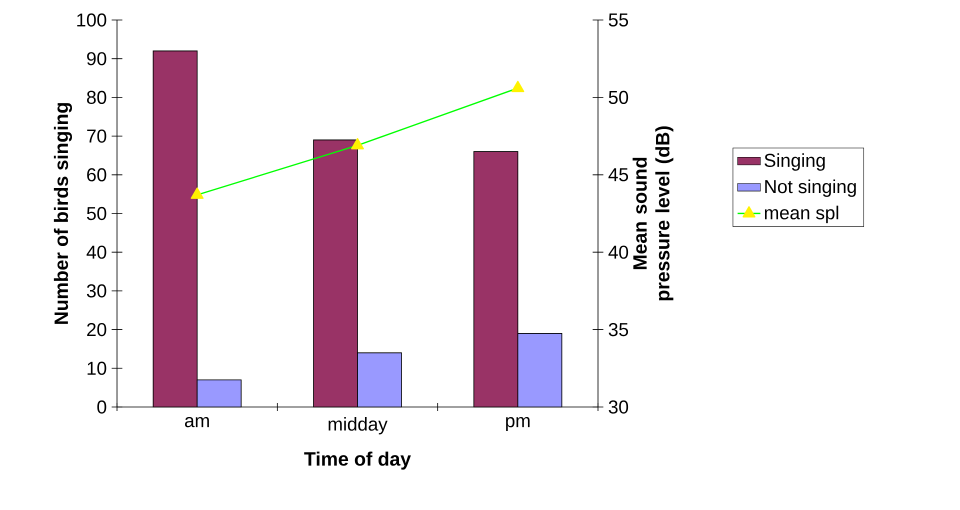 Image resolution: width=960 pixels, height=510 pixels. What do you see at coordinates (96, 97) in the screenshot?
I see `y-tick-label: 80` at bounding box center [96, 97].